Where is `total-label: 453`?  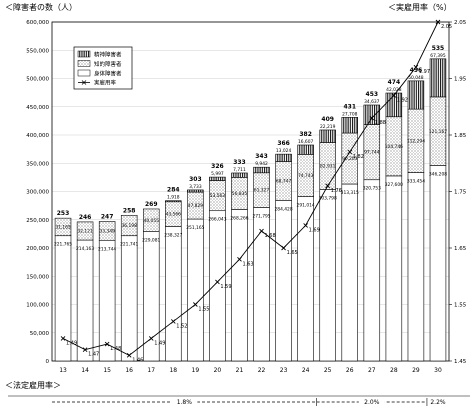 total-label: 453 is located at coordinates (372, 94).